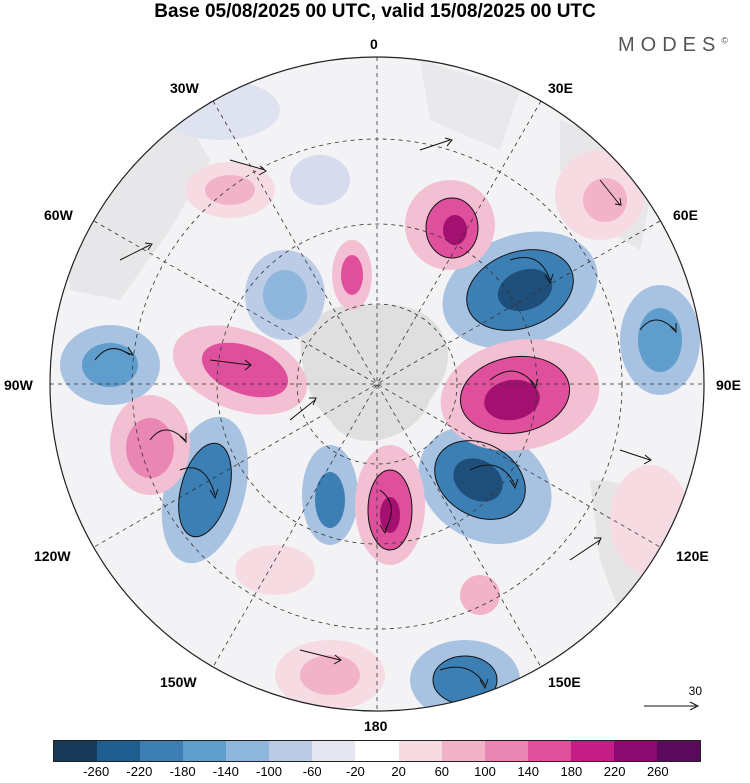 Image resolution: width=750 pixels, height=783 pixels. What do you see at coordinates (442, 771) in the screenshot?
I see `colorbar-tick-label: 60` at bounding box center [442, 771].